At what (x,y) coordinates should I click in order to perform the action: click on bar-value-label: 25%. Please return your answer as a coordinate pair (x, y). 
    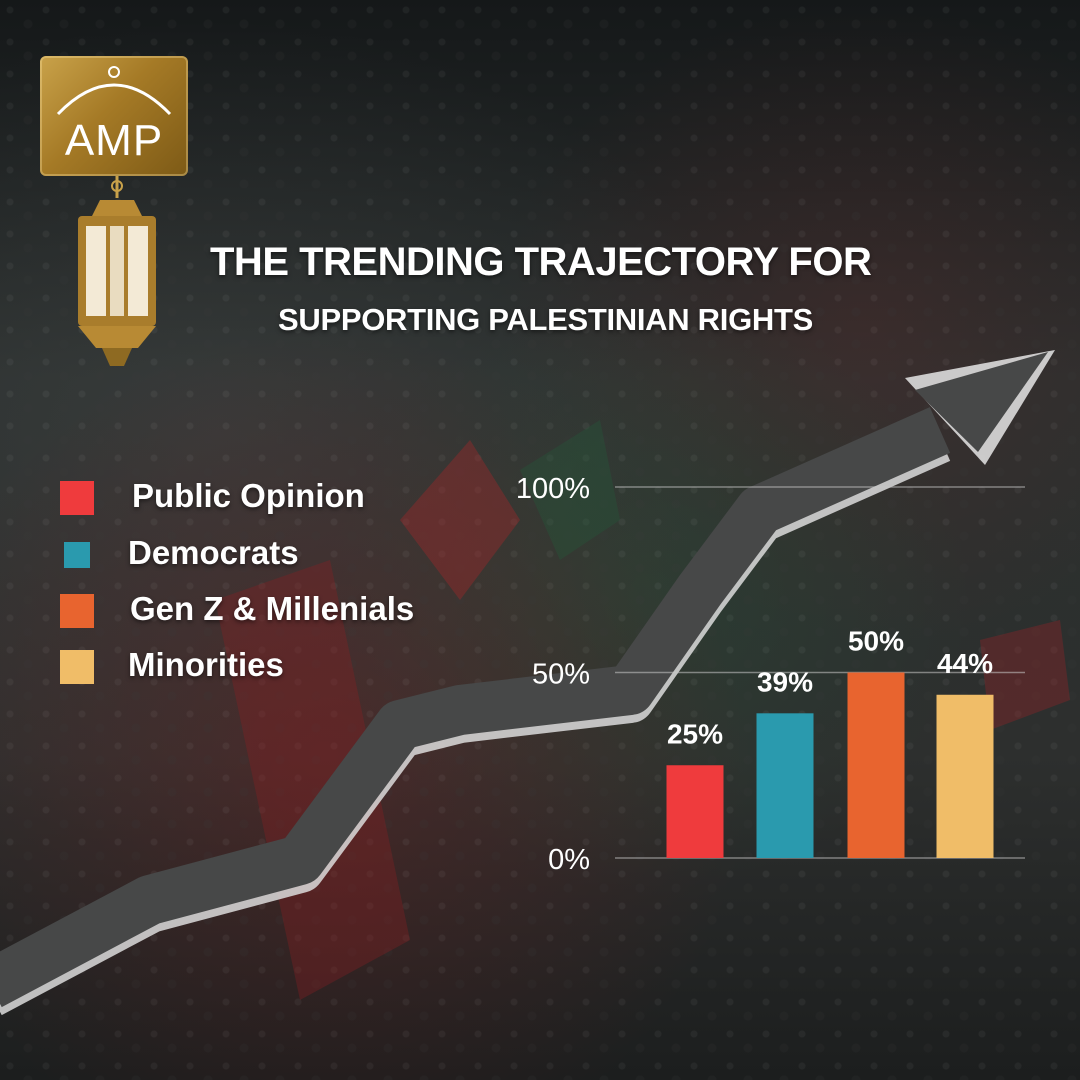
    Looking at the image, I should click on (695, 733).